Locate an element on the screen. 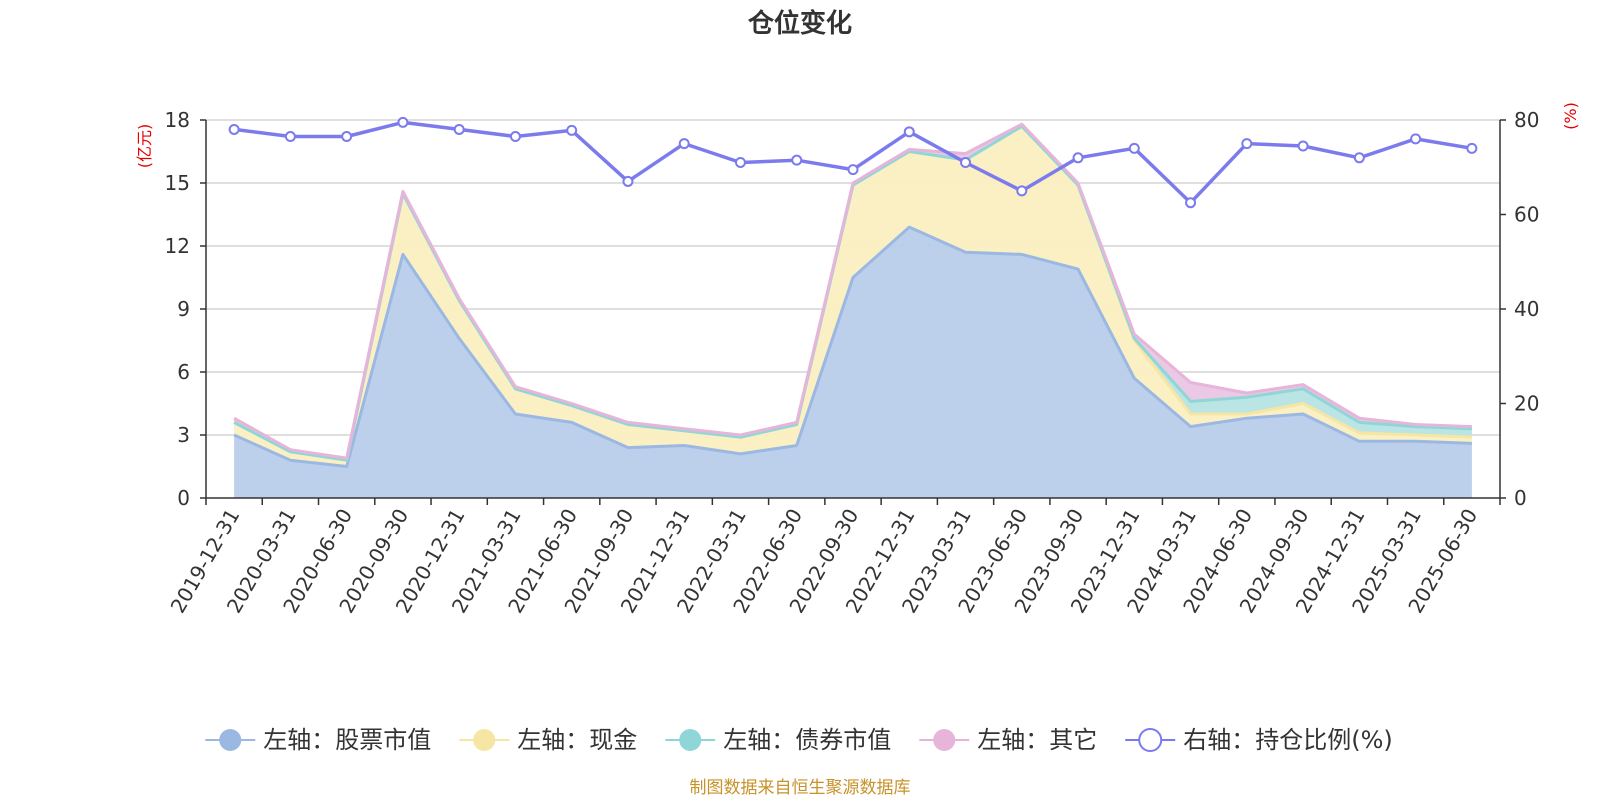  left-axis-tick-label: 12 is located at coordinates (177, 246).